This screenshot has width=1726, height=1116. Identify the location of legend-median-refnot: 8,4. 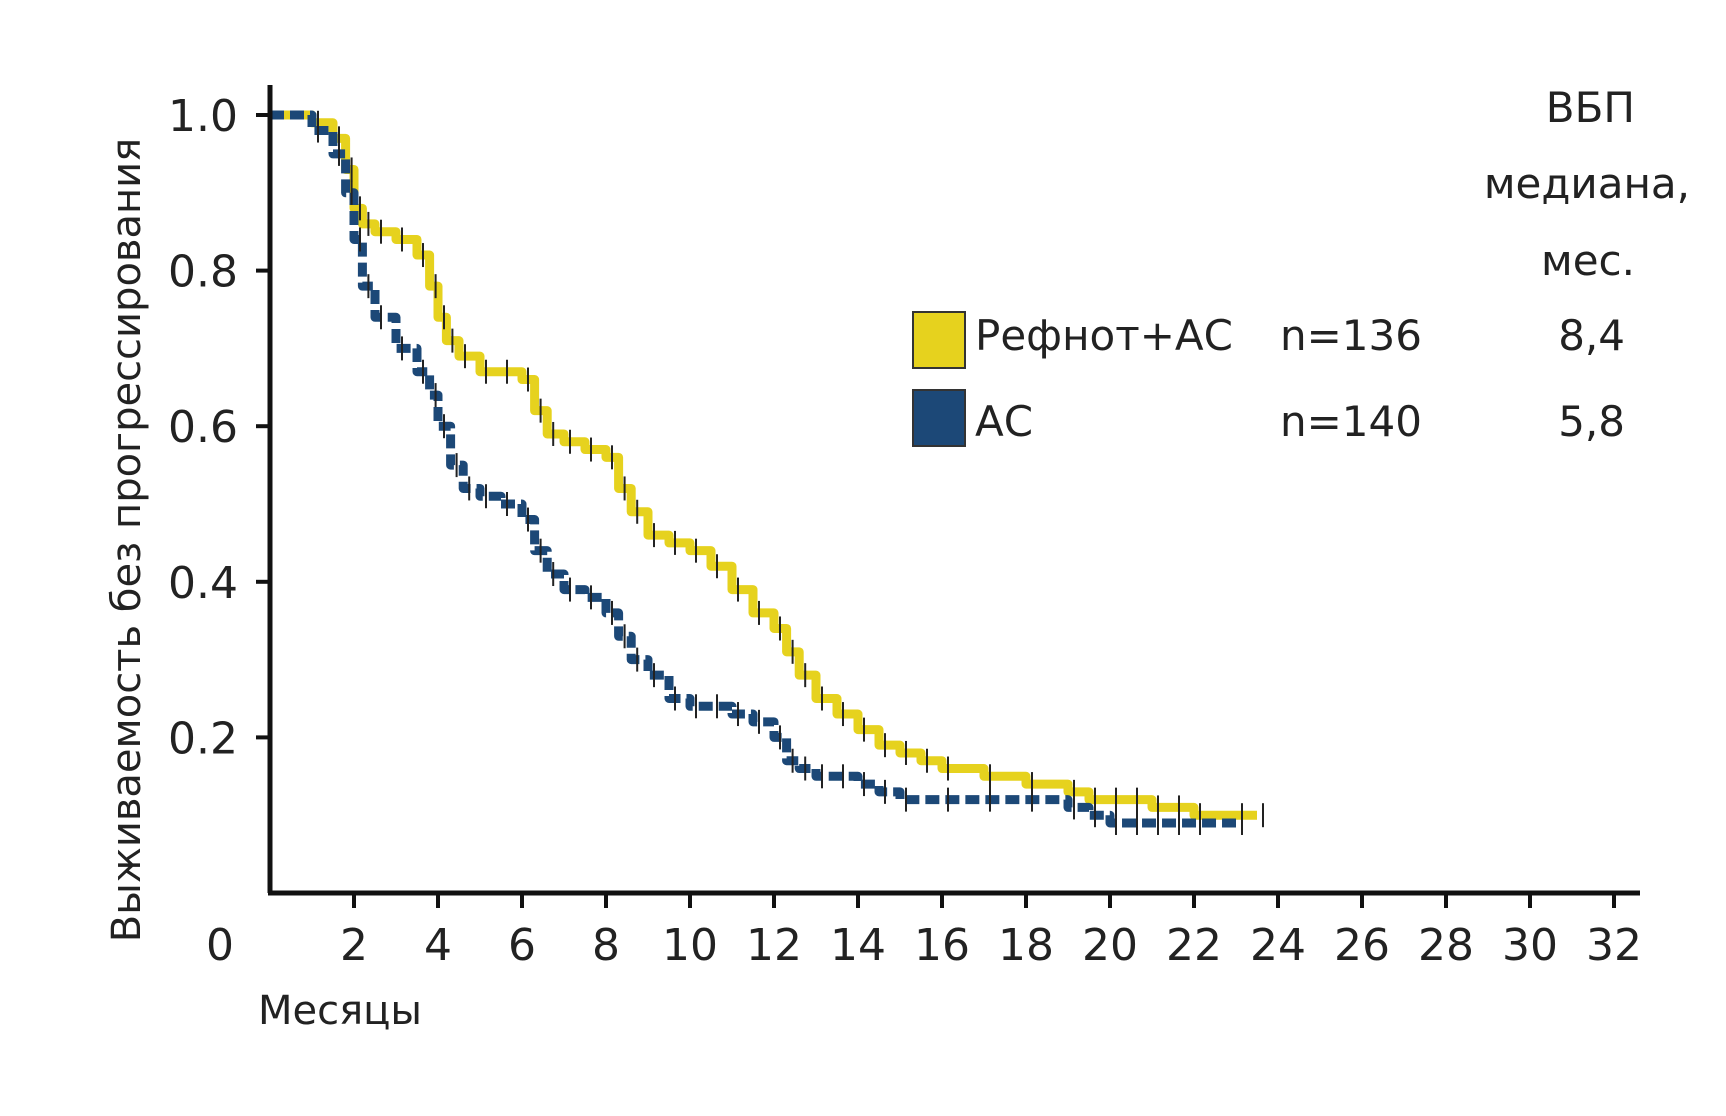
(1591, 335).